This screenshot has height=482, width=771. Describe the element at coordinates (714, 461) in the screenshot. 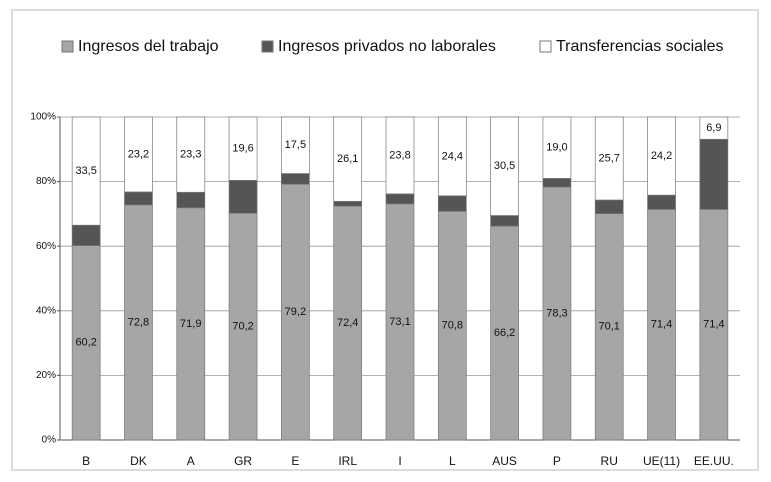

I see `x-tick-label: EE.UU.` at that location.